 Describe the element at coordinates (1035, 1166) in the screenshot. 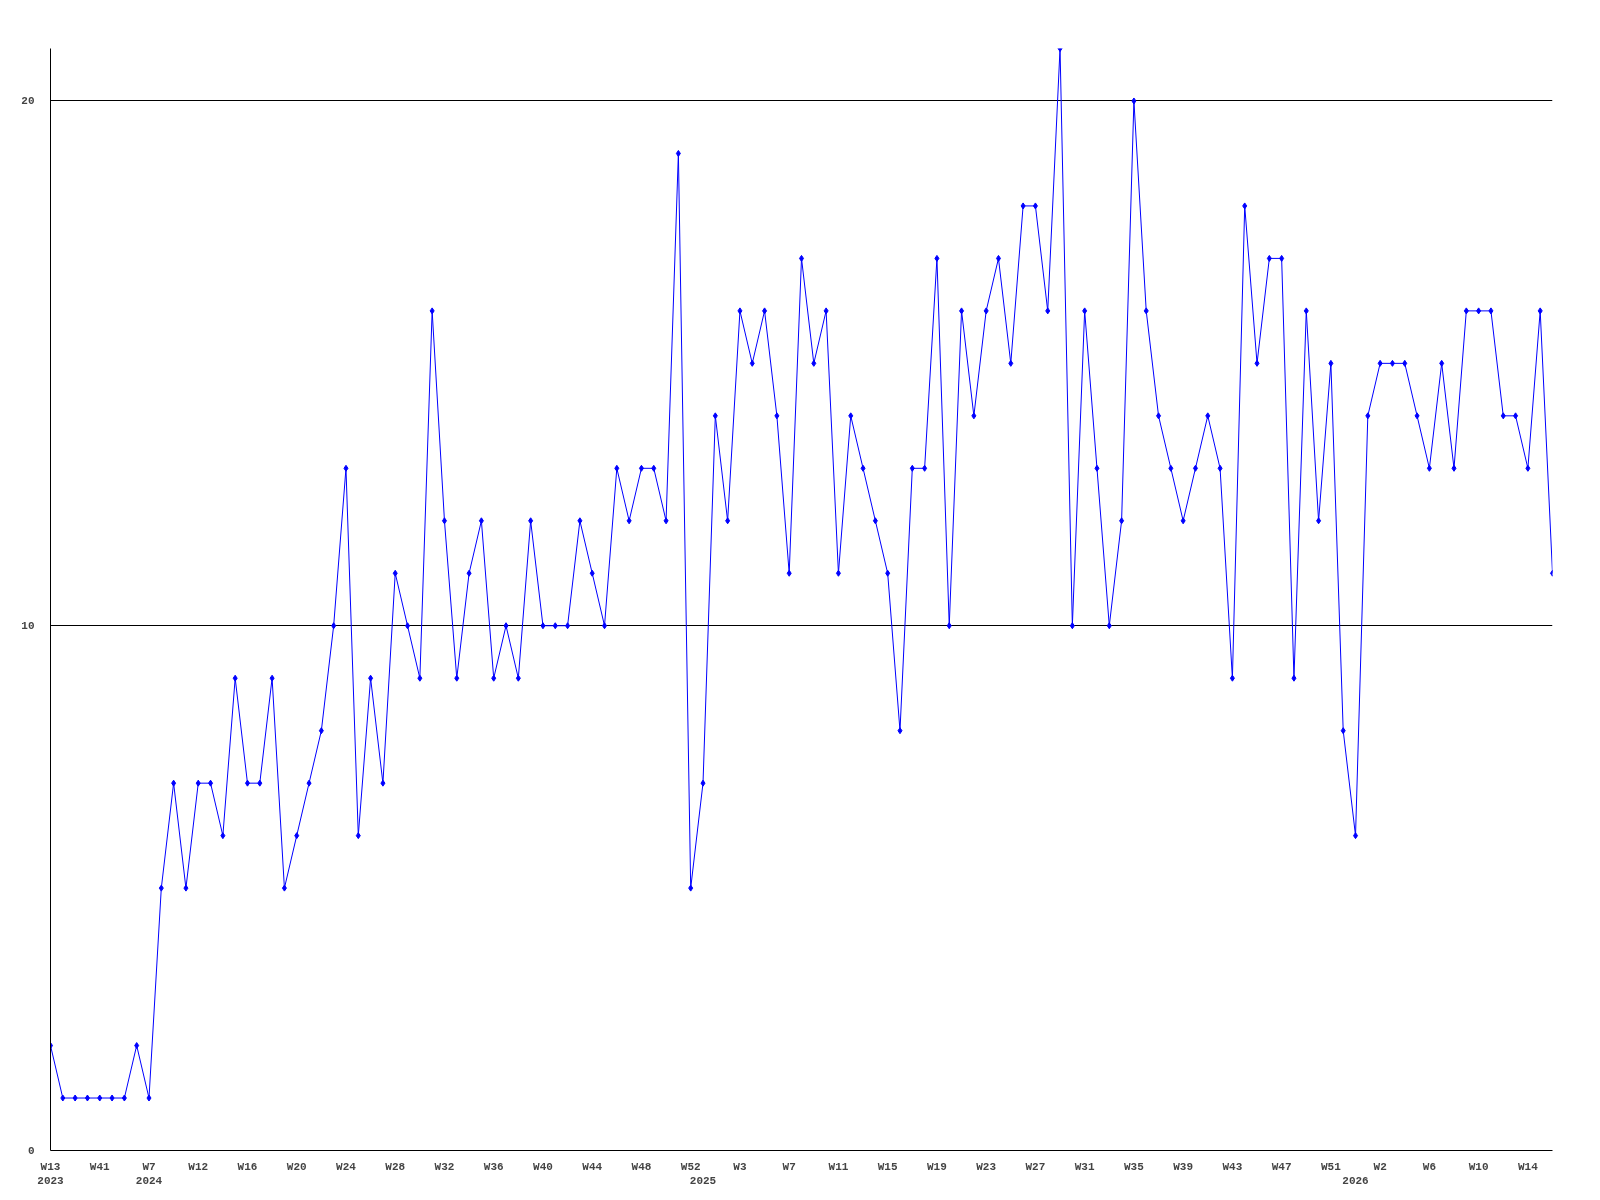

I see `x-tick-label: W27` at that location.